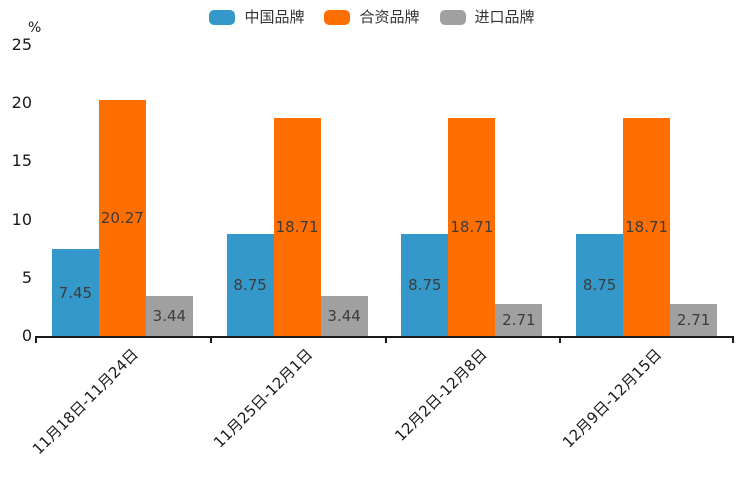 This screenshot has height=496, width=744. I want to click on bar-series2-cat2: 2.71, so click(519, 320).